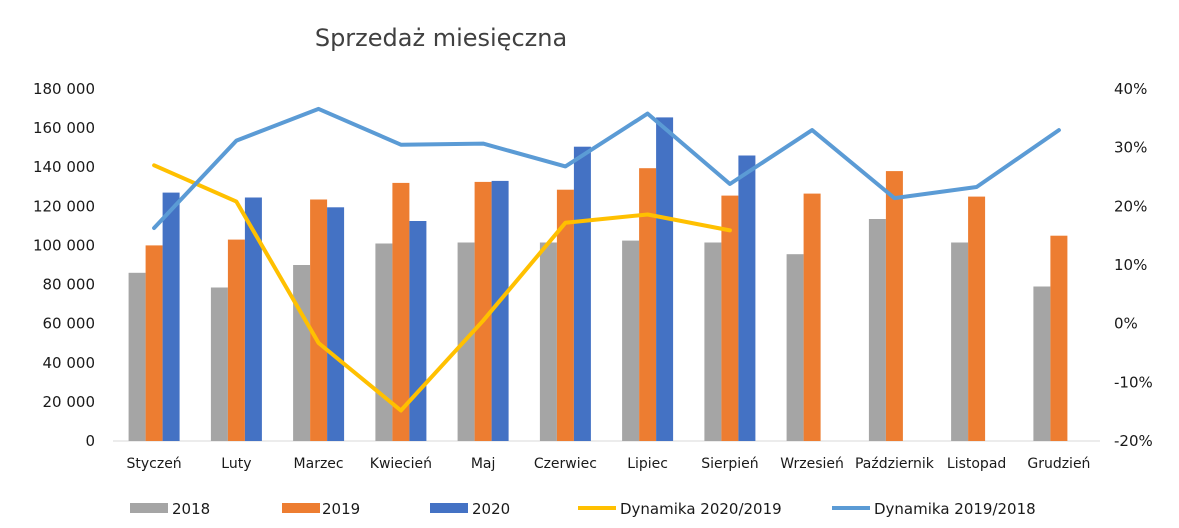  I want to click on right-tick-label: -20%, so click(1133, 441).